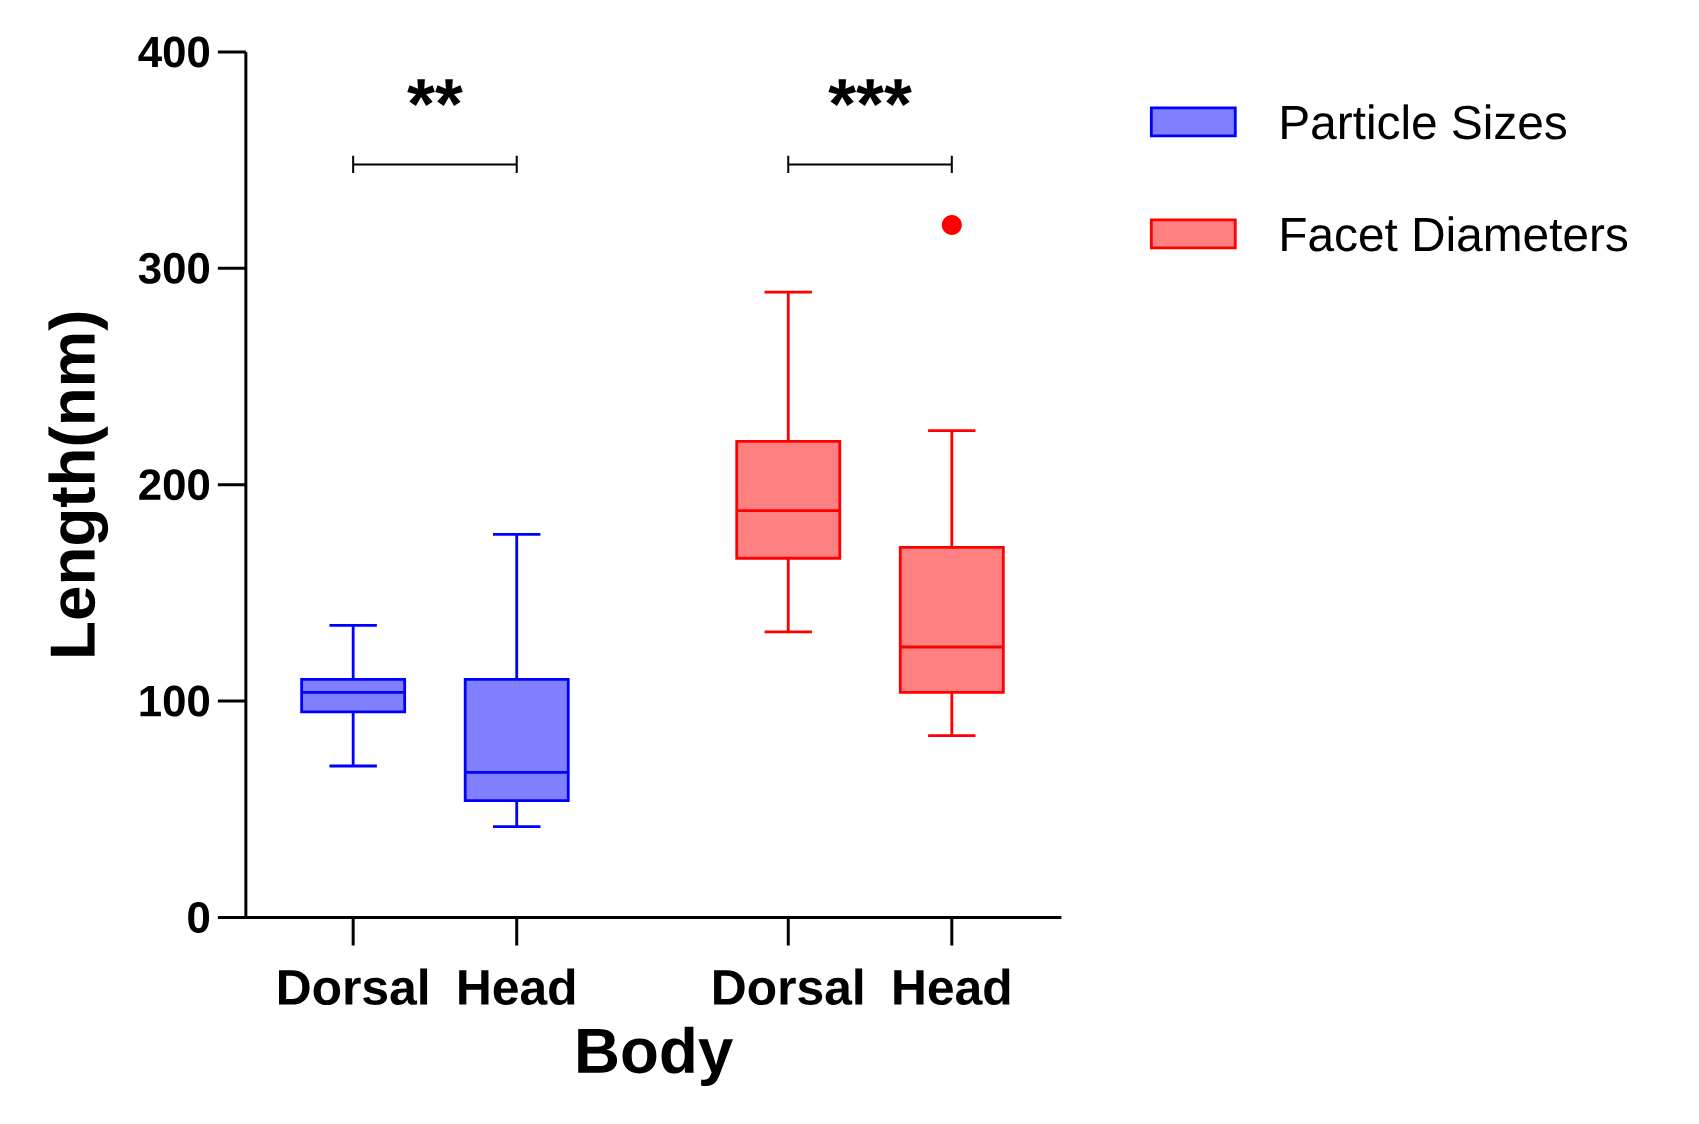 This screenshot has height=1124, width=1699. What do you see at coordinates (1424, 122) in the screenshot?
I see `legend-label: Particle Sizes` at bounding box center [1424, 122].